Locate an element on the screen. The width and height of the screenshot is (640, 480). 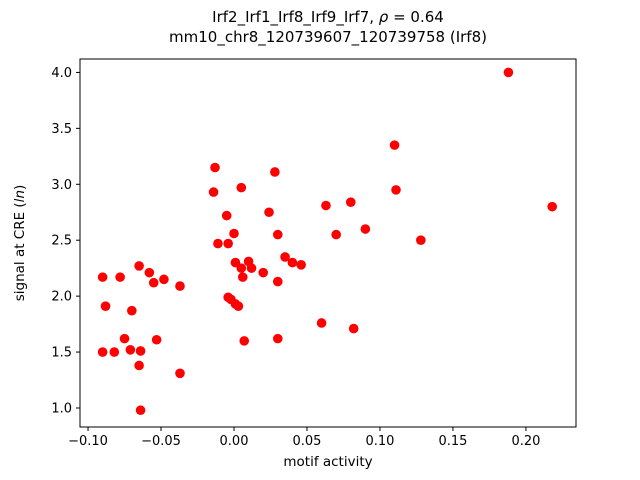
x-tick-label: 0.15 is located at coordinates (452, 441).